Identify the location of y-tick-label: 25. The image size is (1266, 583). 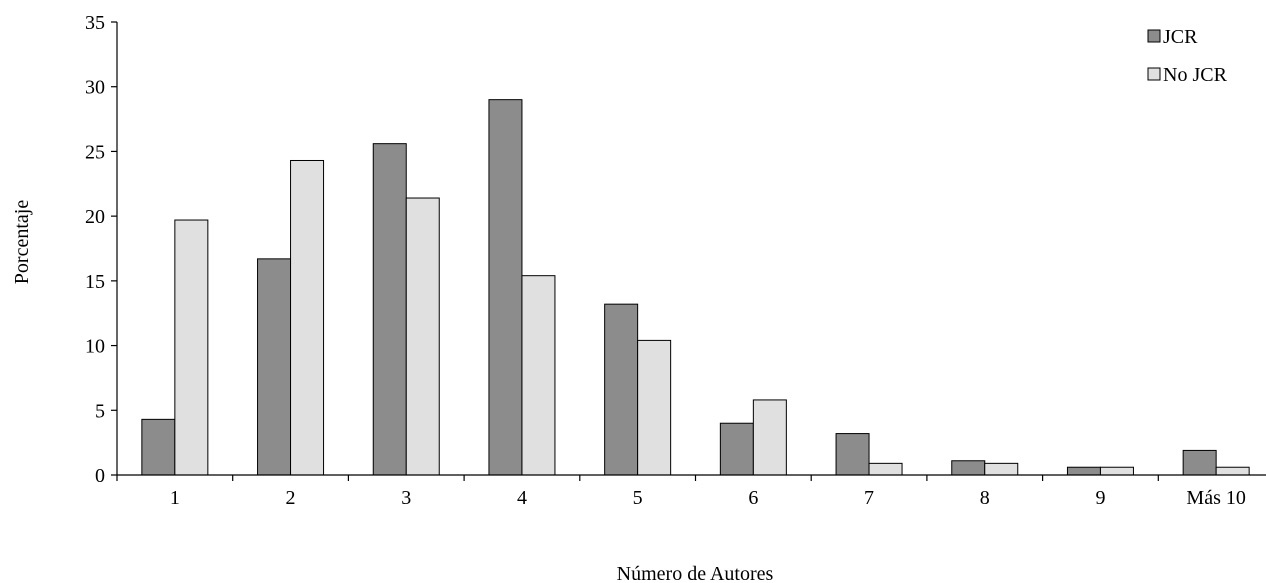
(95, 152).